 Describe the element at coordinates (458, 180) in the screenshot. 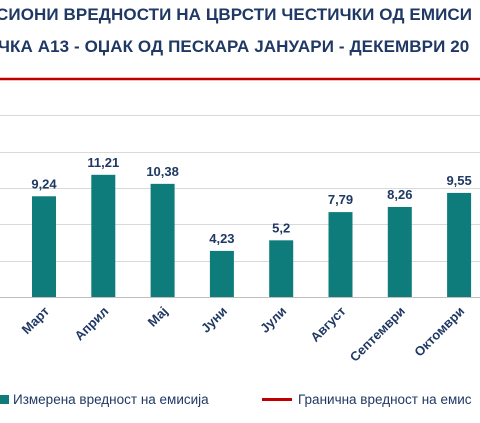

I see `data-label-7: 9,55` at that location.